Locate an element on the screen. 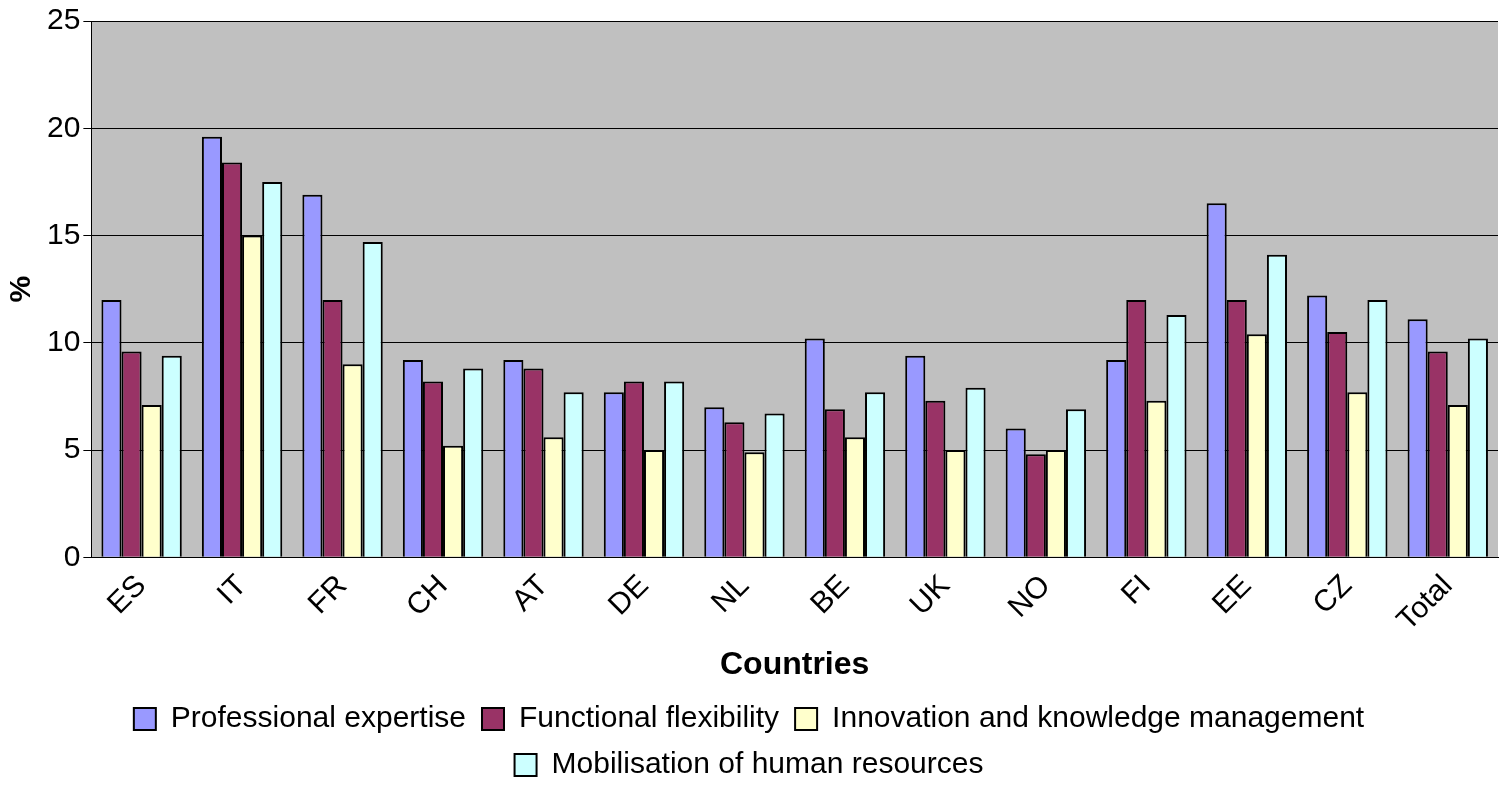 Image resolution: width=1508 pixels, height=790 pixels. y-tick-label: 15 is located at coordinates (63, 233).